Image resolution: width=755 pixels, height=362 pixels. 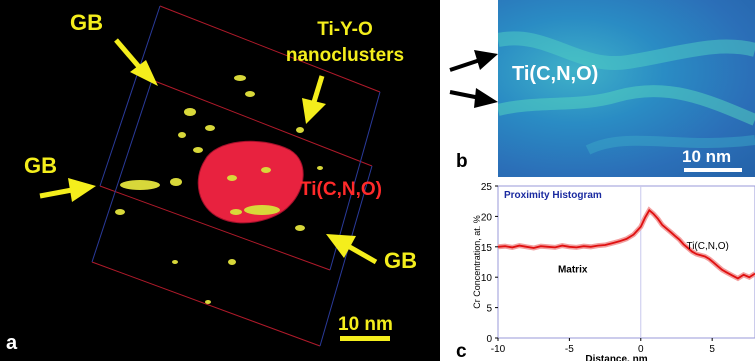 I want to click on series-line, so click(x=626, y=244).